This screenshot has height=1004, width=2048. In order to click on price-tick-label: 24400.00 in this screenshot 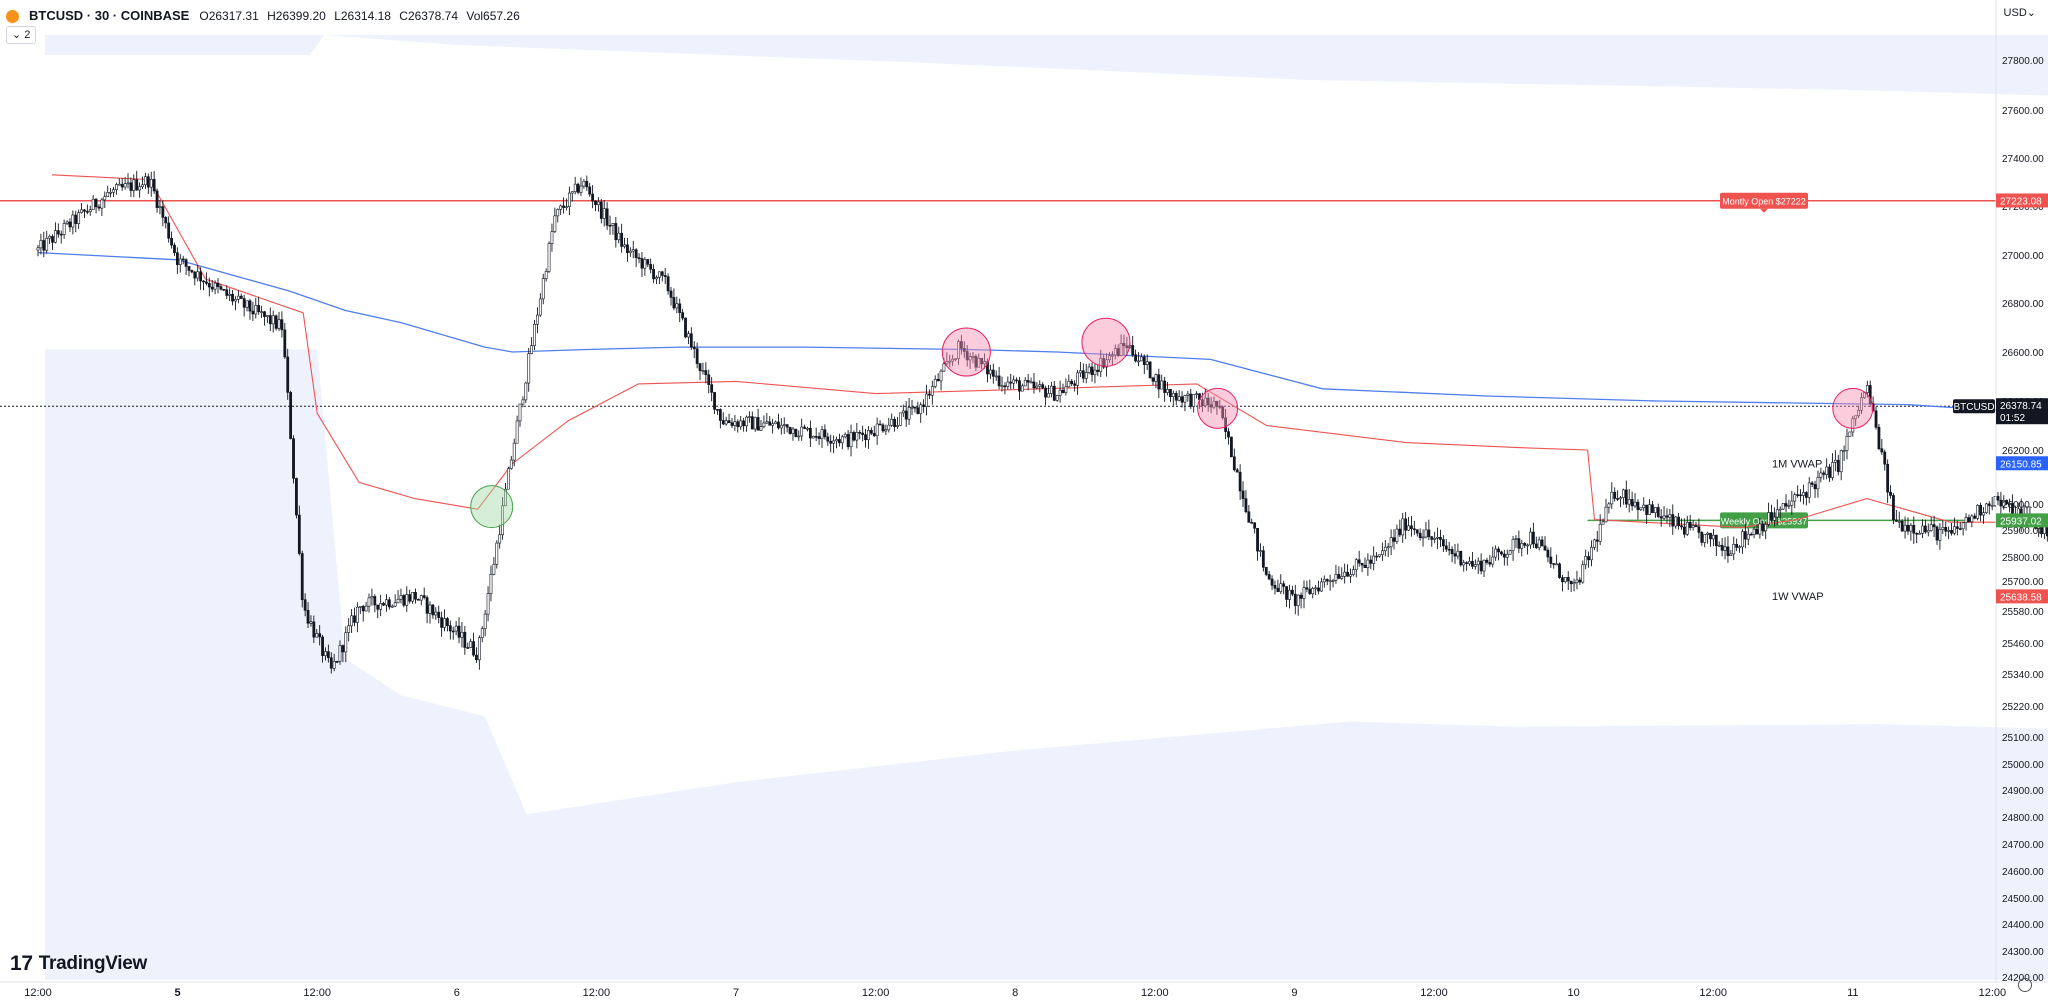, I will do `click(2023, 925)`.